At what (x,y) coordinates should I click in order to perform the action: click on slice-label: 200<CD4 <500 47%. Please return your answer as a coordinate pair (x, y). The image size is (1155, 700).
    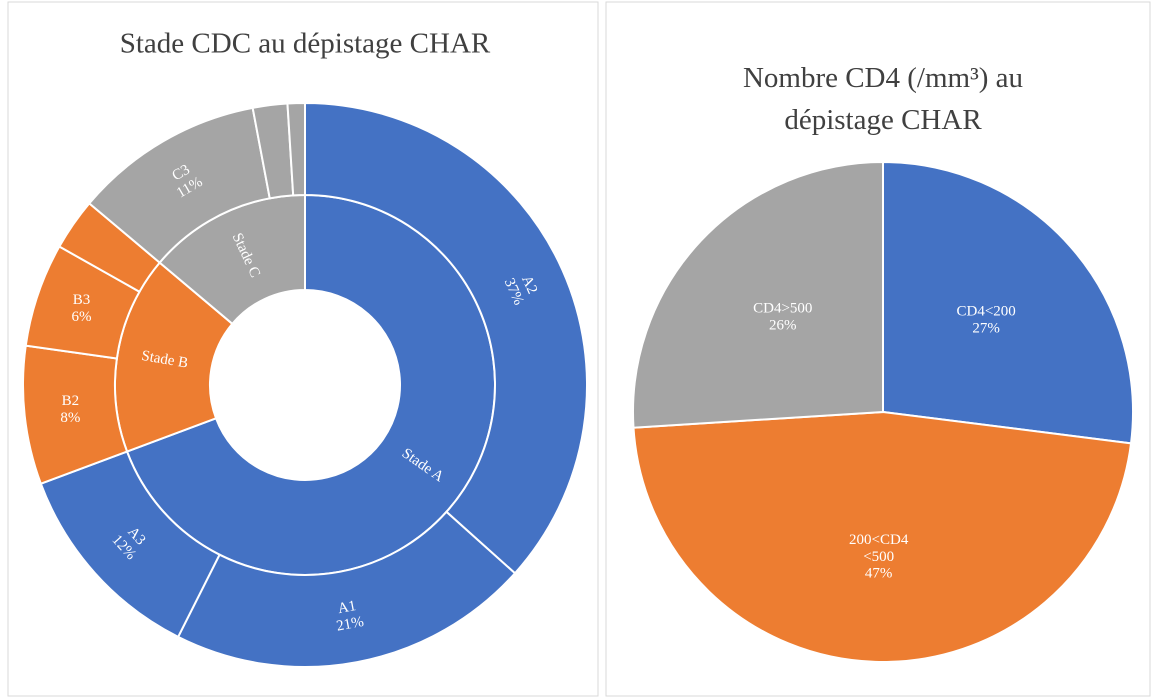
    Looking at the image, I should click on (879, 557).